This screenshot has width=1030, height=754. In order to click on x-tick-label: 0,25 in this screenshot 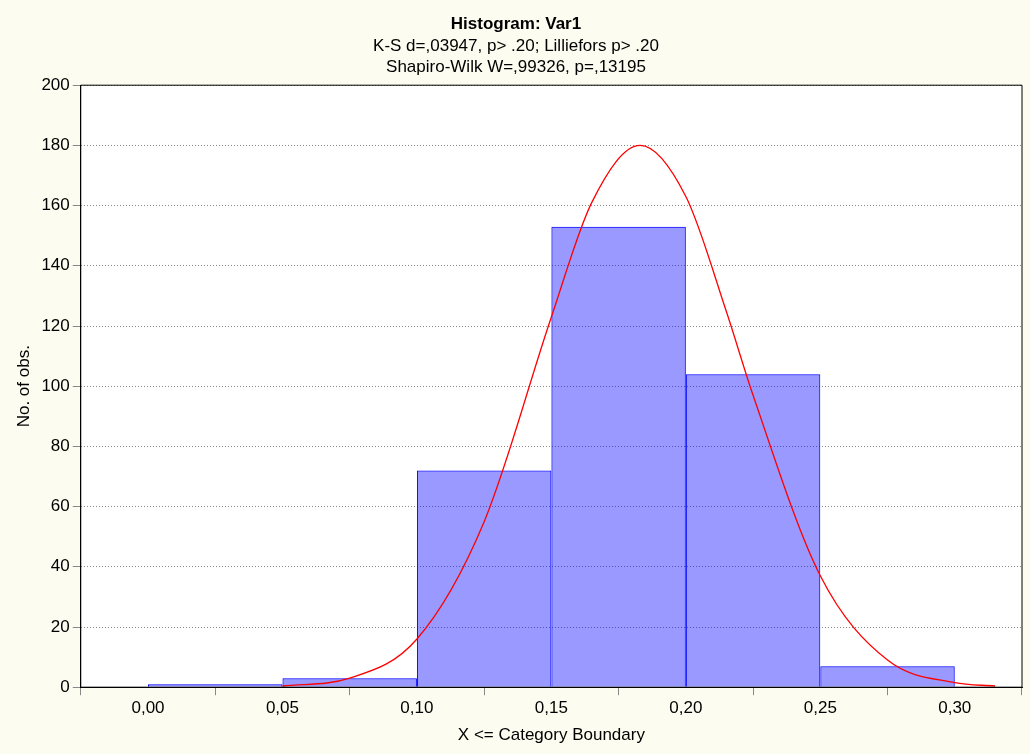, I will do `click(820, 708)`.